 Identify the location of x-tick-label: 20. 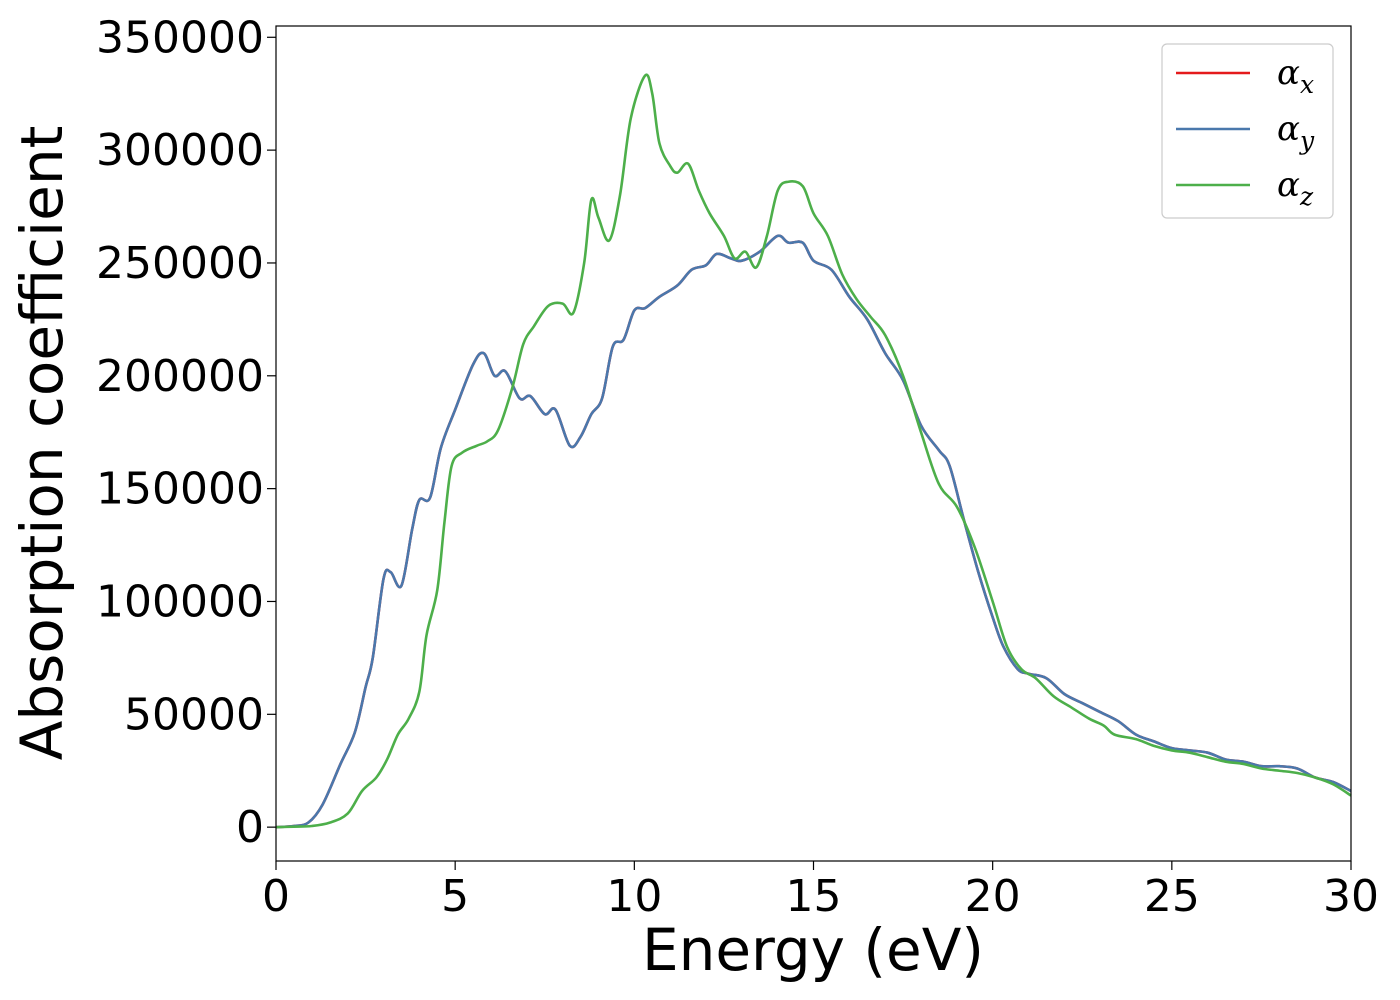
(993, 896).